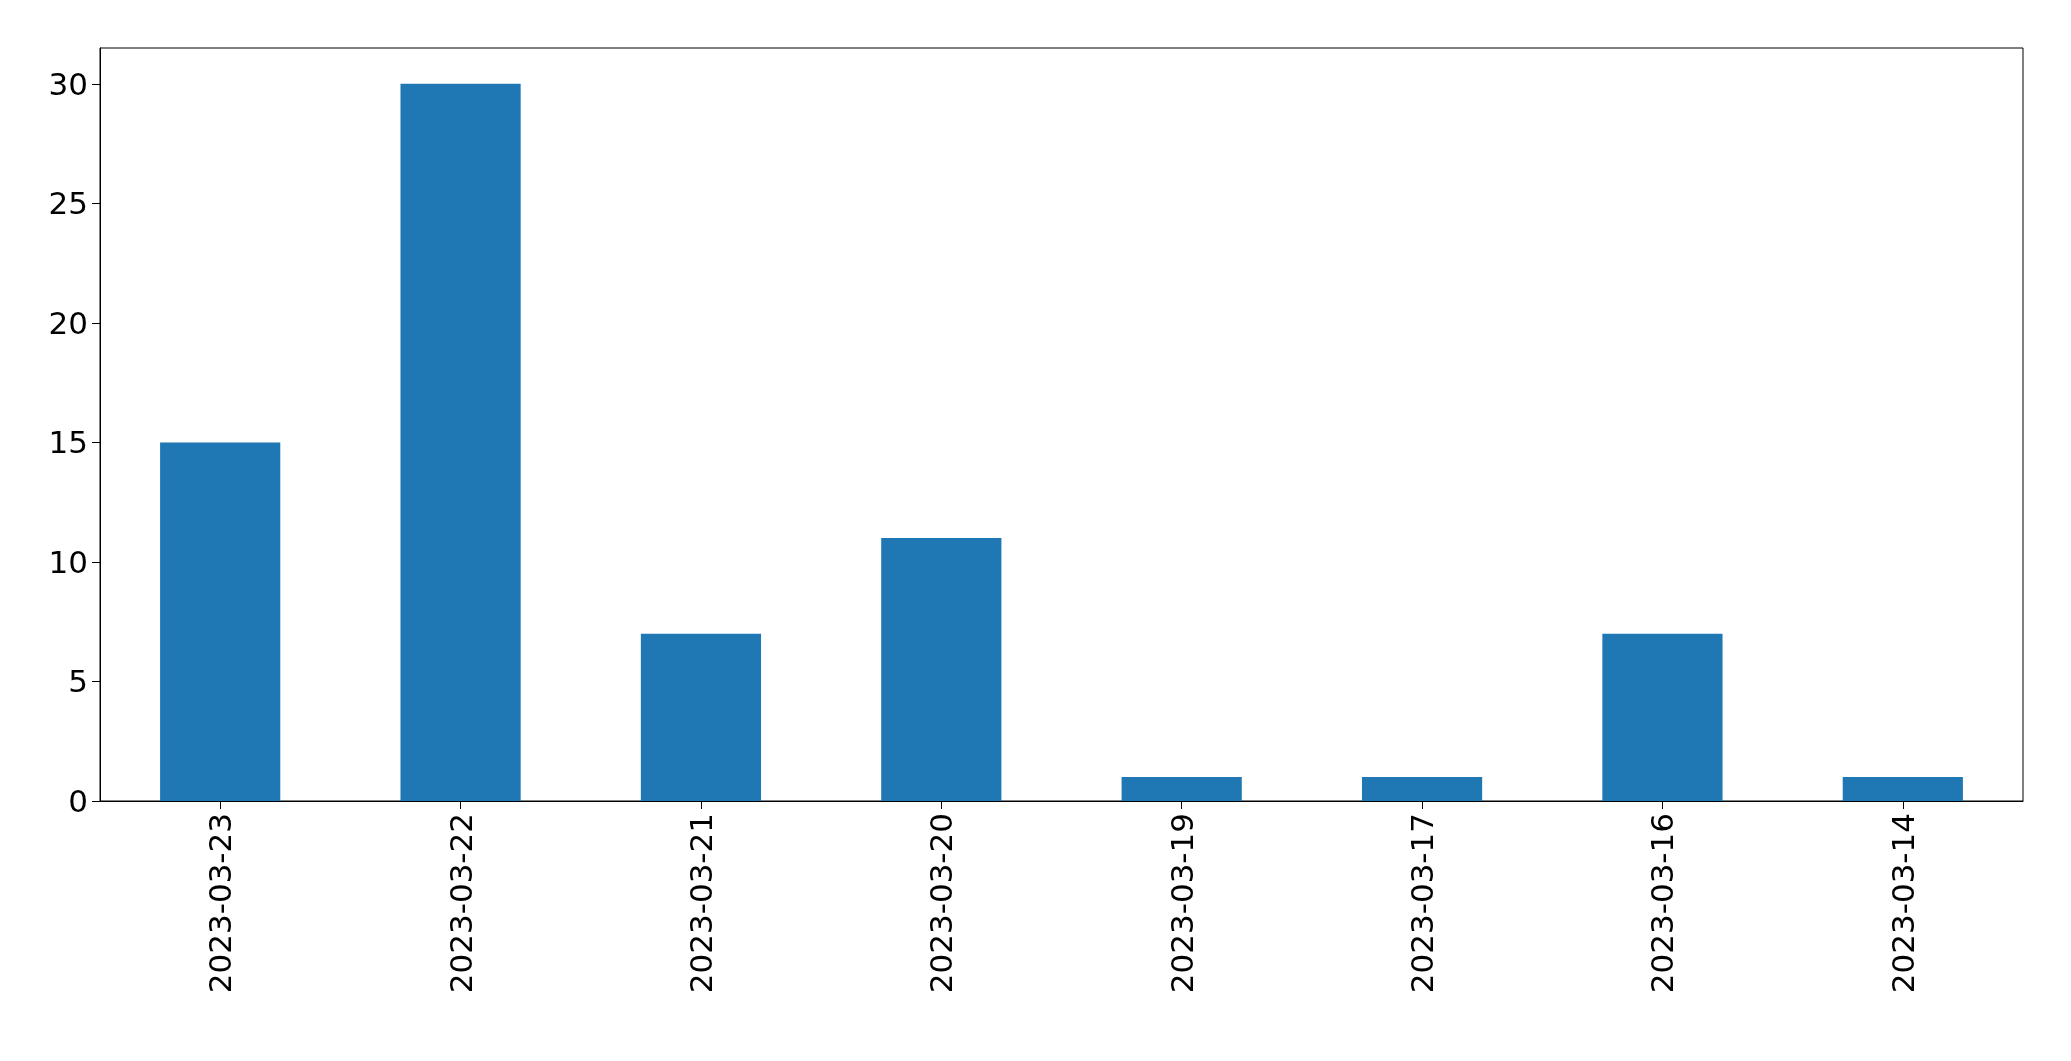 The width and height of the screenshot is (2071, 1061). I want to click on y-tick-label: 0, so click(78, 801).